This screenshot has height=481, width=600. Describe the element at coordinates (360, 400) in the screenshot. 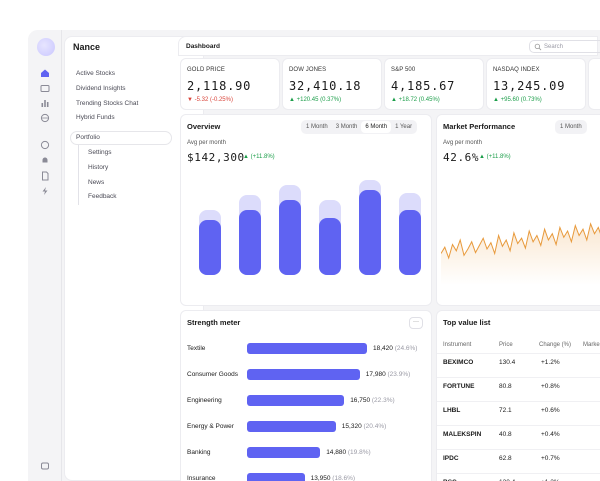

I see `strength-amount: 16,750` at that location.